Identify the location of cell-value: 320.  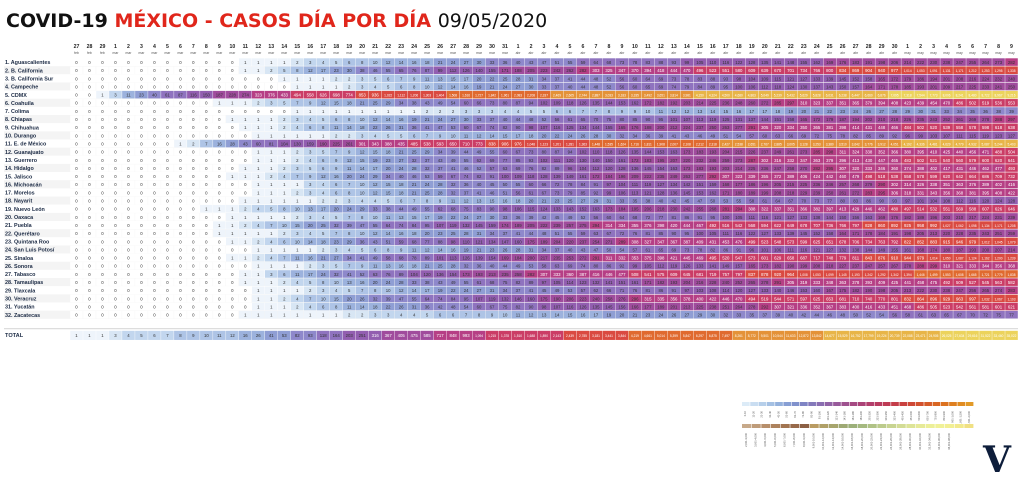
(856, 168).